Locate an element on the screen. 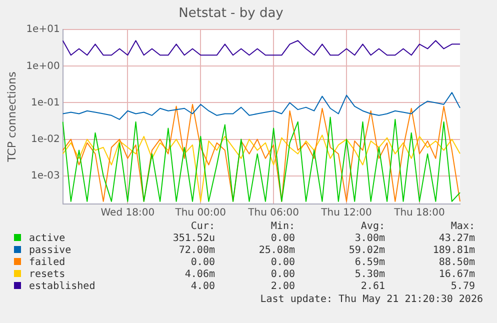  text: 25.08m is located at coordinates (276, 251).